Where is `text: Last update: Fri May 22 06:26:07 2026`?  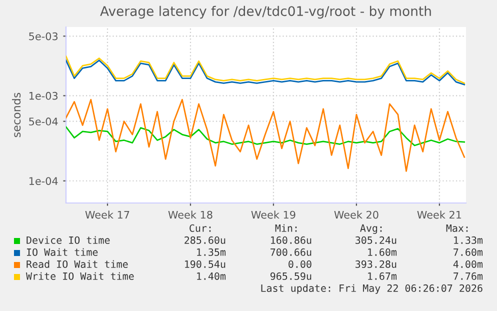 text: Last update: Fri May 22 06:26:07 2026 is located at coordinates (371, 289).